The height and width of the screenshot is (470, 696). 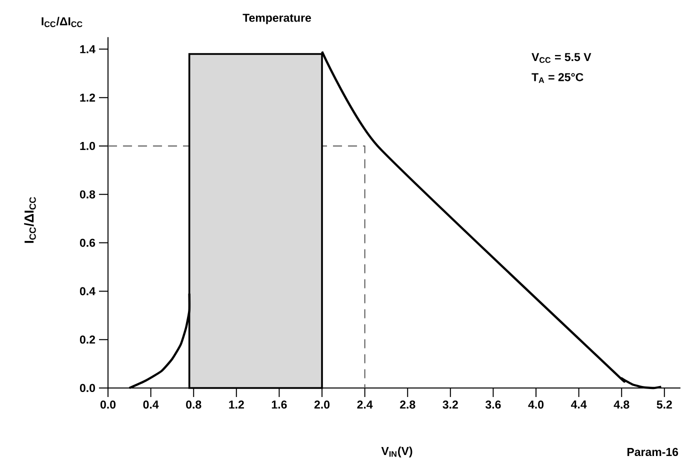 What do you see at coordinates (493, 404) in the screenshot?
I see `x-tick-label: 3.6` at bounding box center [493, 404].